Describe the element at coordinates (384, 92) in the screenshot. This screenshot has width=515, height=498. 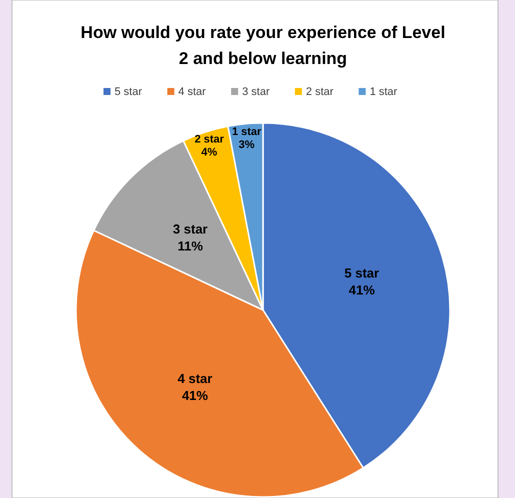
I see `legend-label: 1 star` at that location.